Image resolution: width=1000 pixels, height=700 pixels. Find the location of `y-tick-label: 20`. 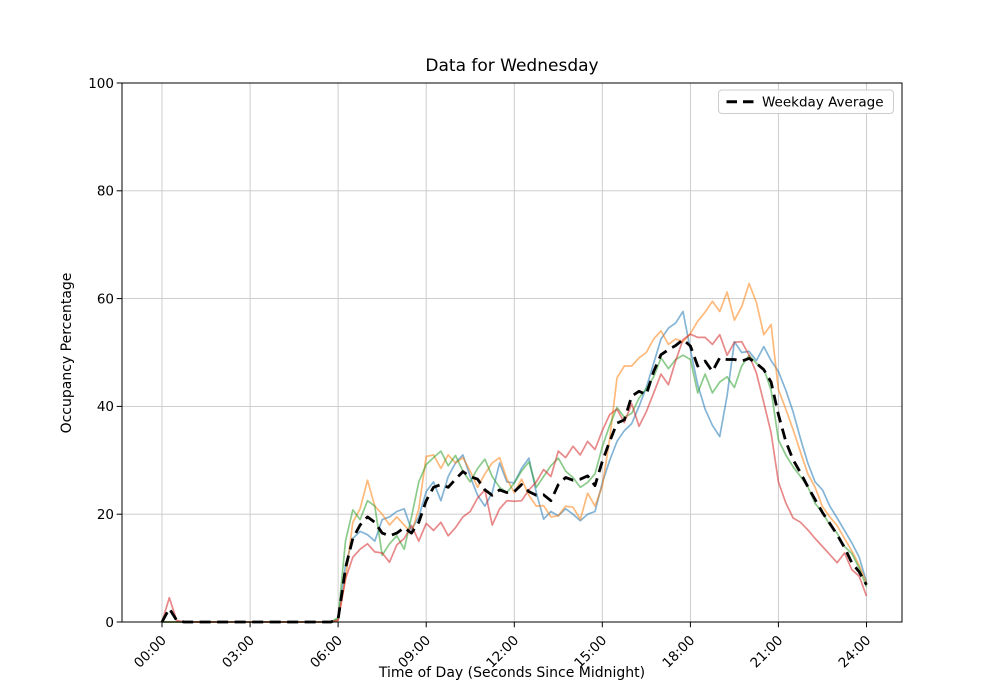

y-tick-label: 20 is located at coordinates (105, 515).